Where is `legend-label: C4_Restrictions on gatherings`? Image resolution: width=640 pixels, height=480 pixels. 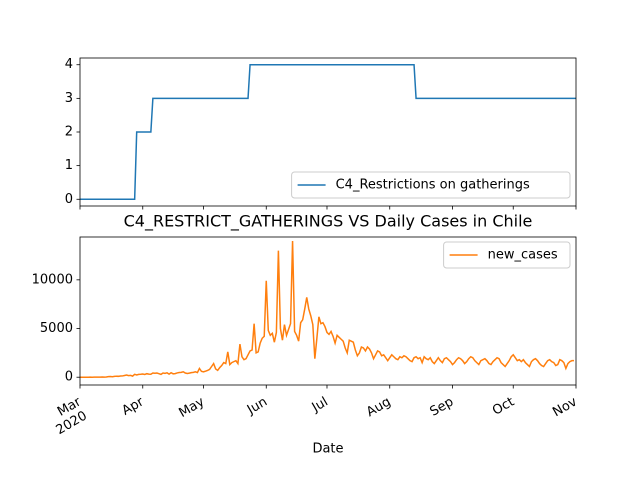 legend-label: C4_Restrictions on gatherings is located at coordinates (433, 185).